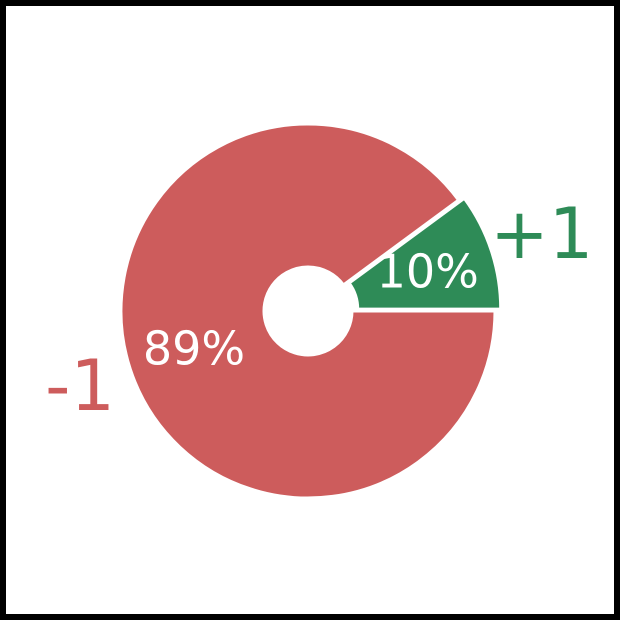 This screenshot has width=620, height=620. Describe the element at coordinates (194, 348) in the screenshot. I see `slice-value-label: 89%` at that location.